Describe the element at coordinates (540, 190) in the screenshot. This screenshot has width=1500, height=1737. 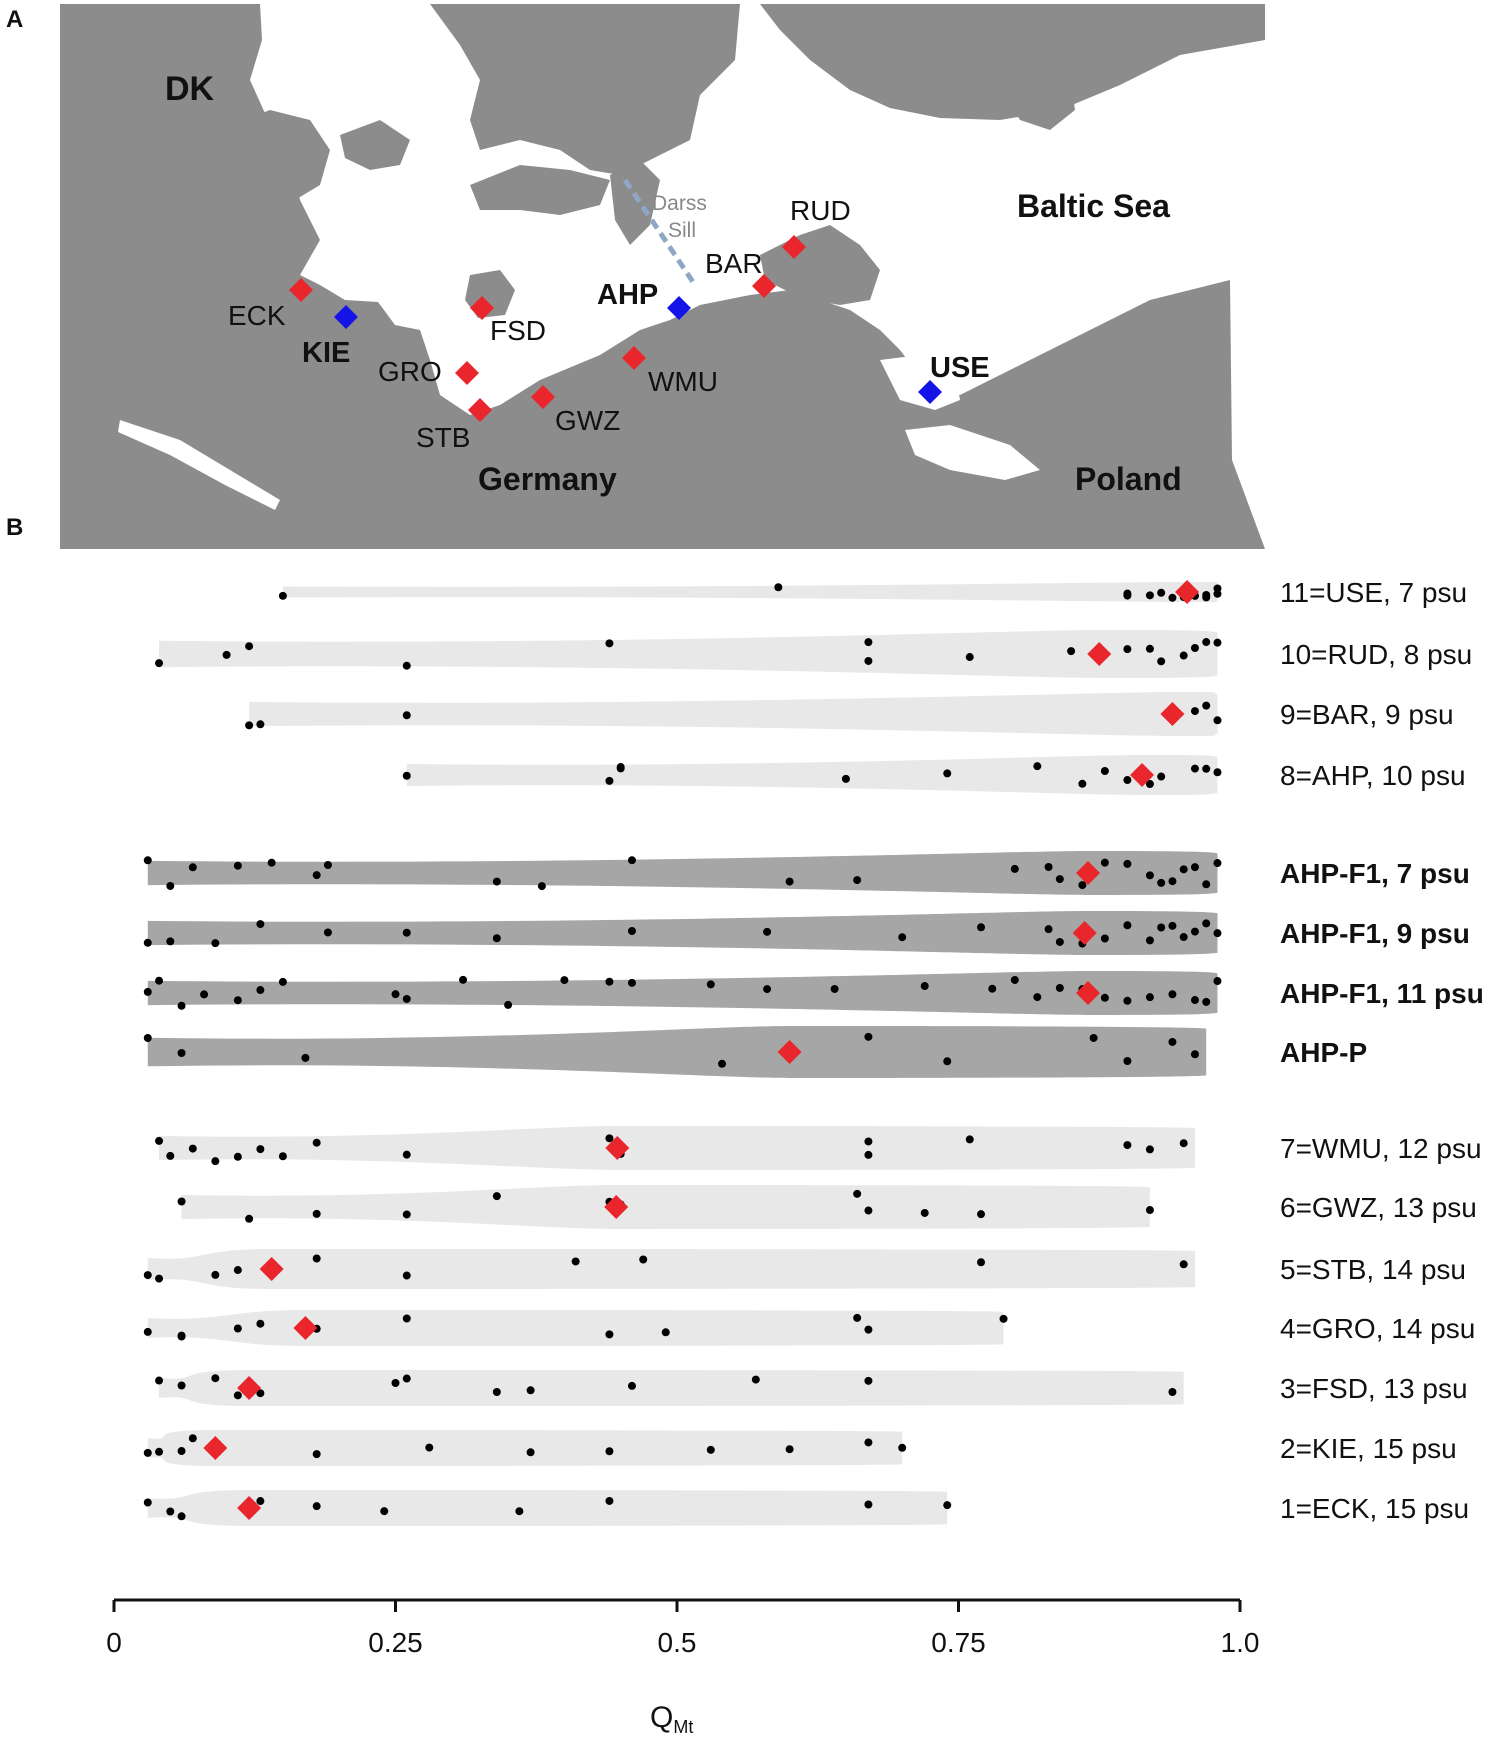
I see `island-lolland` at that location.